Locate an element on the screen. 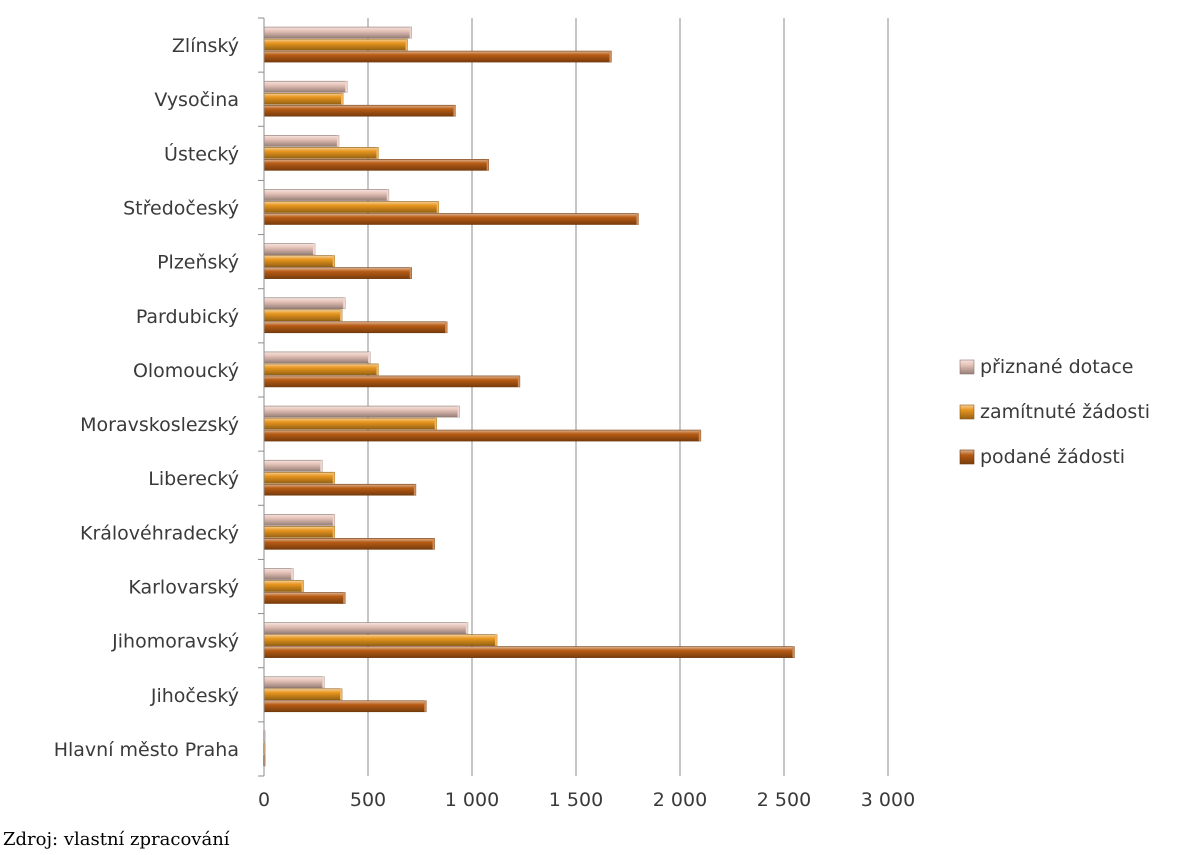  legend-label: zamítnuté žádosti is located at coordinates (1065, 412).